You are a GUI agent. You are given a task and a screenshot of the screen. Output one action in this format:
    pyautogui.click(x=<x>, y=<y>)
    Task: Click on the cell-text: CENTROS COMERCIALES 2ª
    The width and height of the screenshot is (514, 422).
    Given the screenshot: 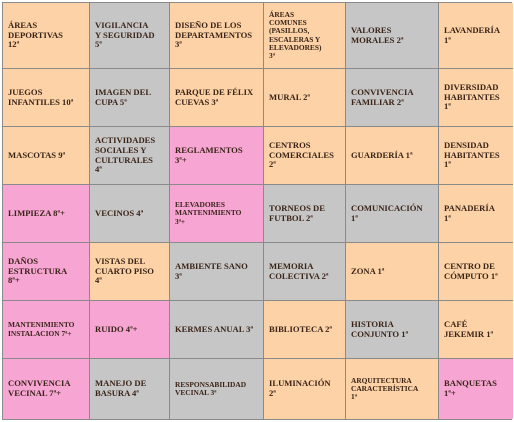 What is the action you would take?
    pyautogui.click(x=301, y=155)
    